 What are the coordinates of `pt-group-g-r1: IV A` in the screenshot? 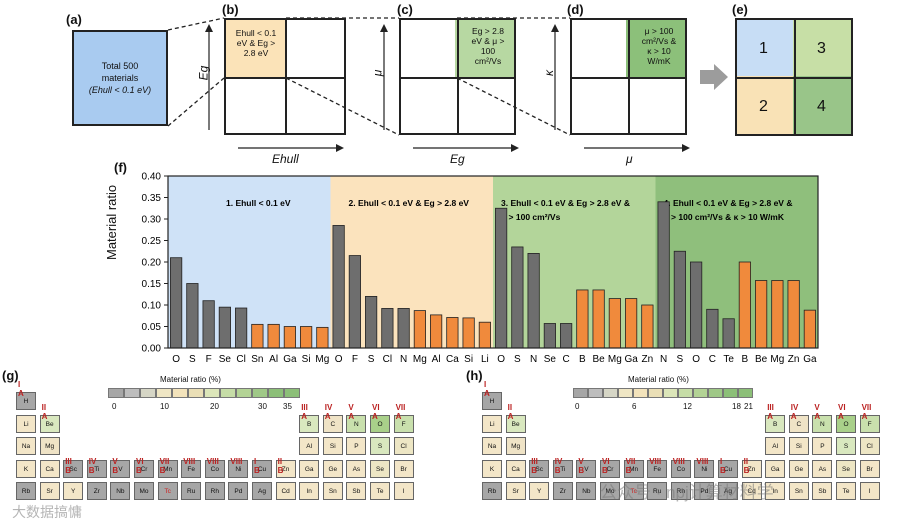 It's located at (328, 412).